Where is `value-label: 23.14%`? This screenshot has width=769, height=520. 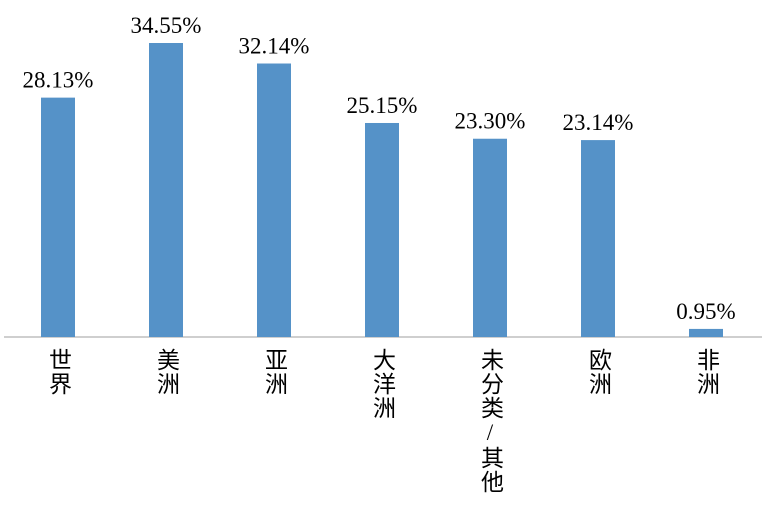
value-label: 23.14% is located at coordinates (598, 122).